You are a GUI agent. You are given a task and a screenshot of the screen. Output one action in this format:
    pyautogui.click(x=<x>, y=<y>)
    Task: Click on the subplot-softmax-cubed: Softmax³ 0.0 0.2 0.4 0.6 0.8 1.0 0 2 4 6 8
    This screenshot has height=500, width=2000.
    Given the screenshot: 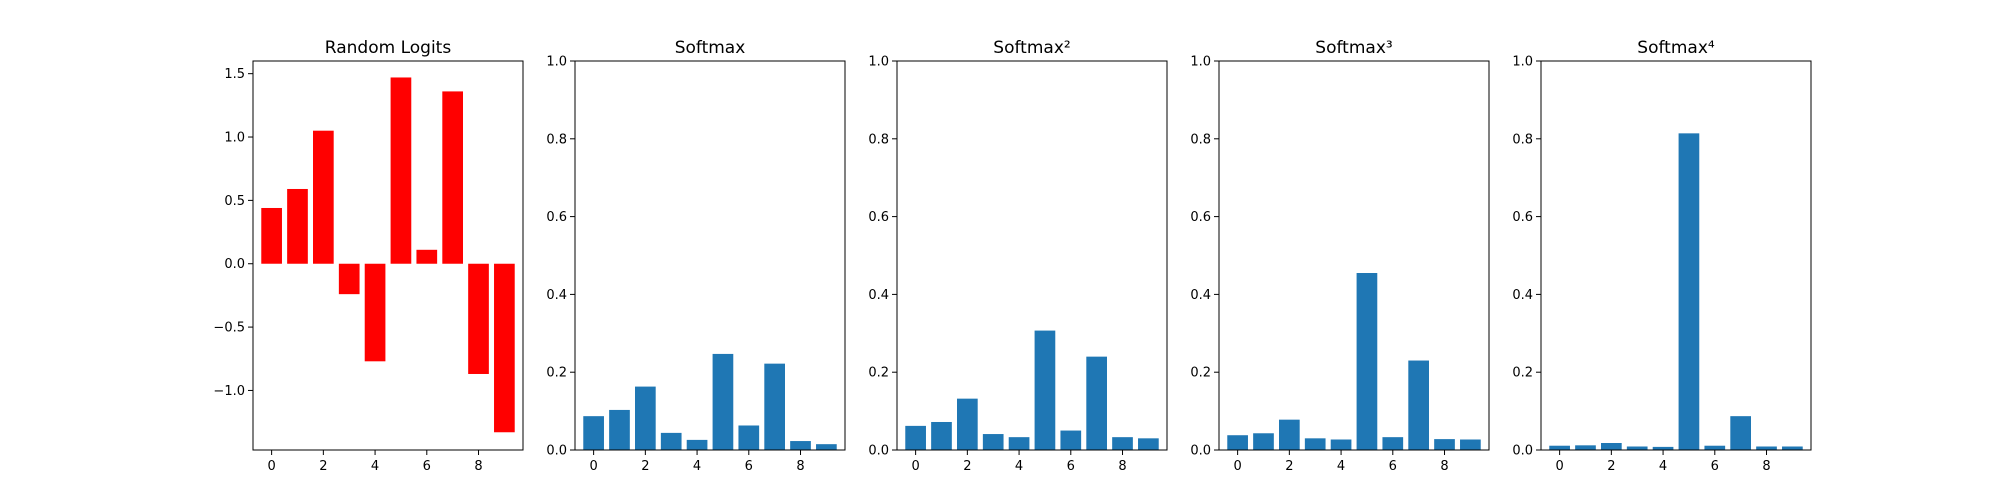 What is the action you would take?
    pyautogui.click(x=1340, y=256)
    